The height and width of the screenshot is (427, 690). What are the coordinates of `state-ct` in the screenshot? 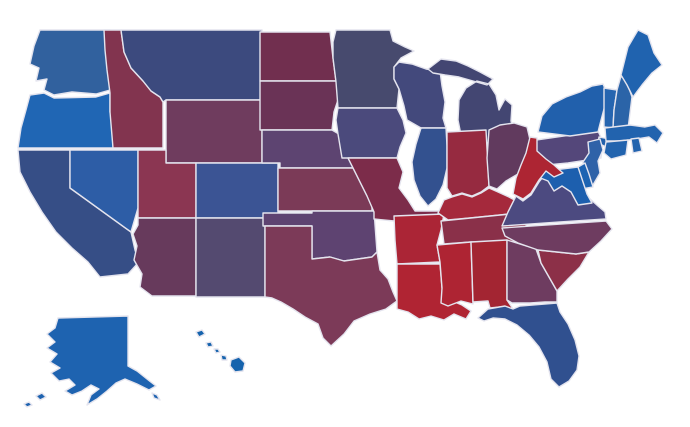 It's located at (616, 149).